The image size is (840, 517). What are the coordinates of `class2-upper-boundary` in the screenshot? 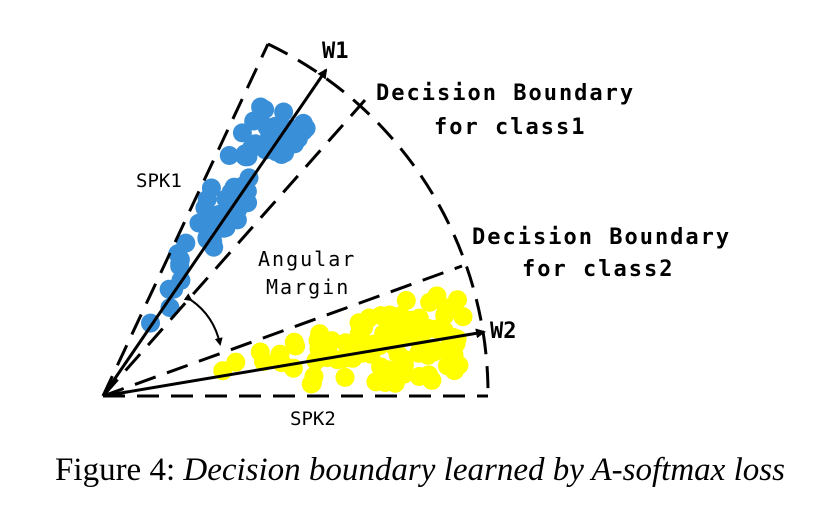 It's located at (282, 331).